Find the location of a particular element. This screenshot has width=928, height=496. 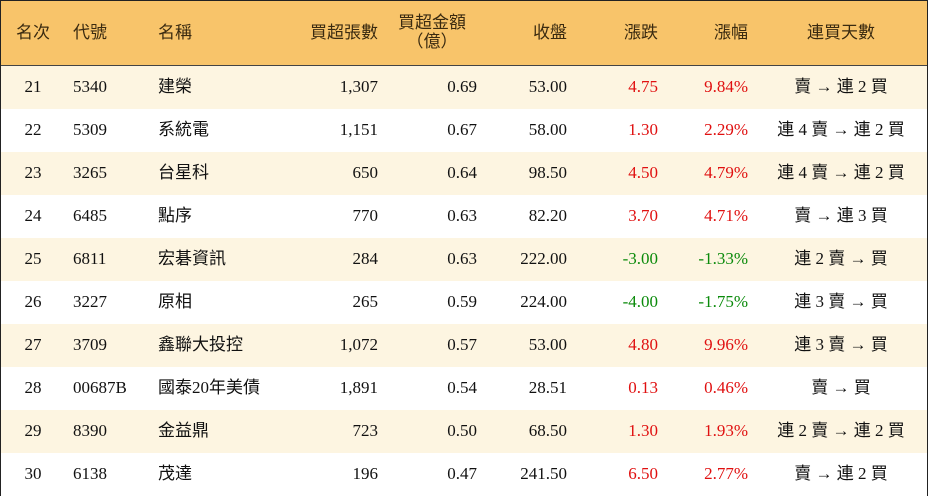

table-cell: 0.67 is located at coordinates (462, 130).